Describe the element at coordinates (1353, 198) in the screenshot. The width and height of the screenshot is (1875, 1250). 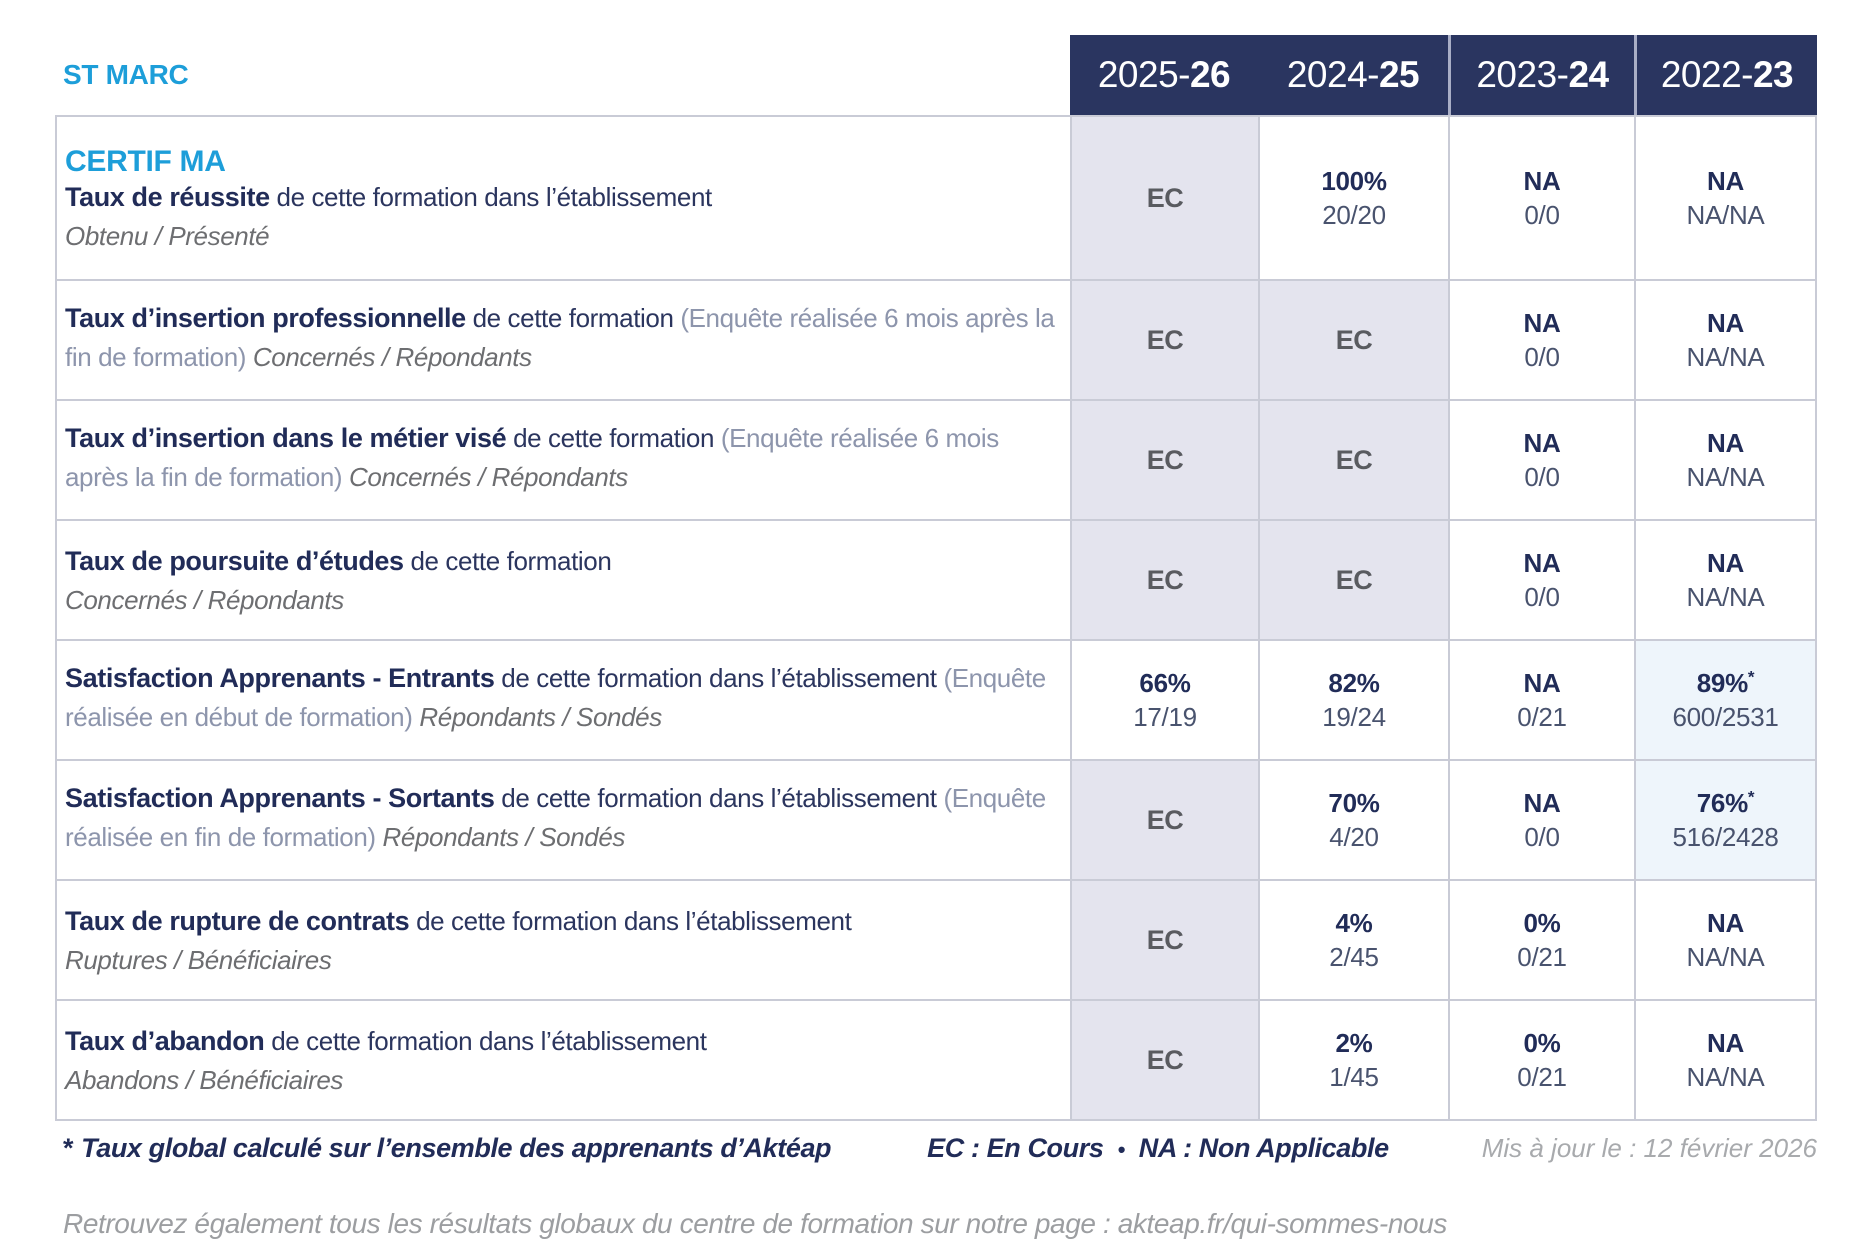
I see `value-cell: 100% 20/20` at that location.